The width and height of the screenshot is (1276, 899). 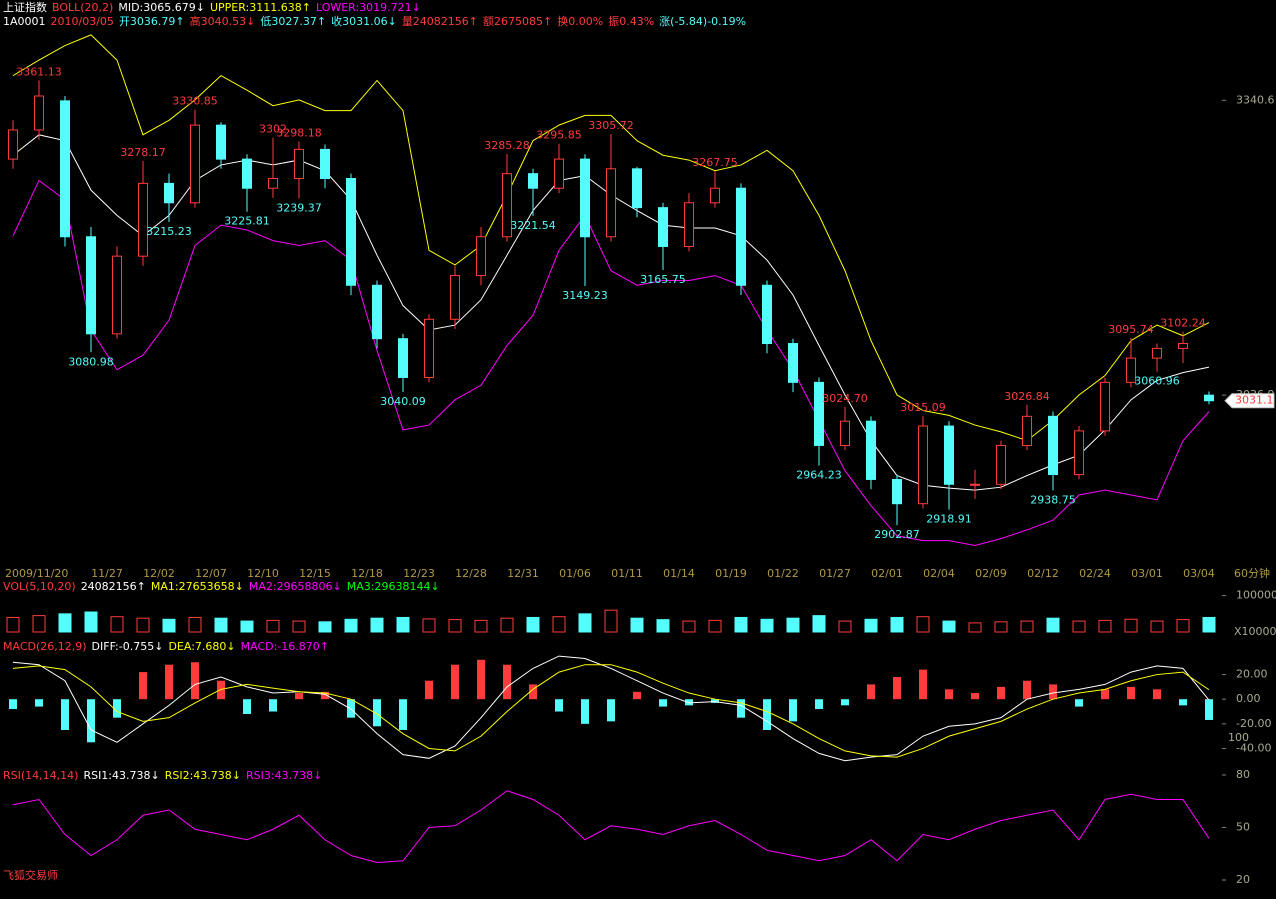 I want to click on low-label: 3080.98, so click(x=91, y=361).